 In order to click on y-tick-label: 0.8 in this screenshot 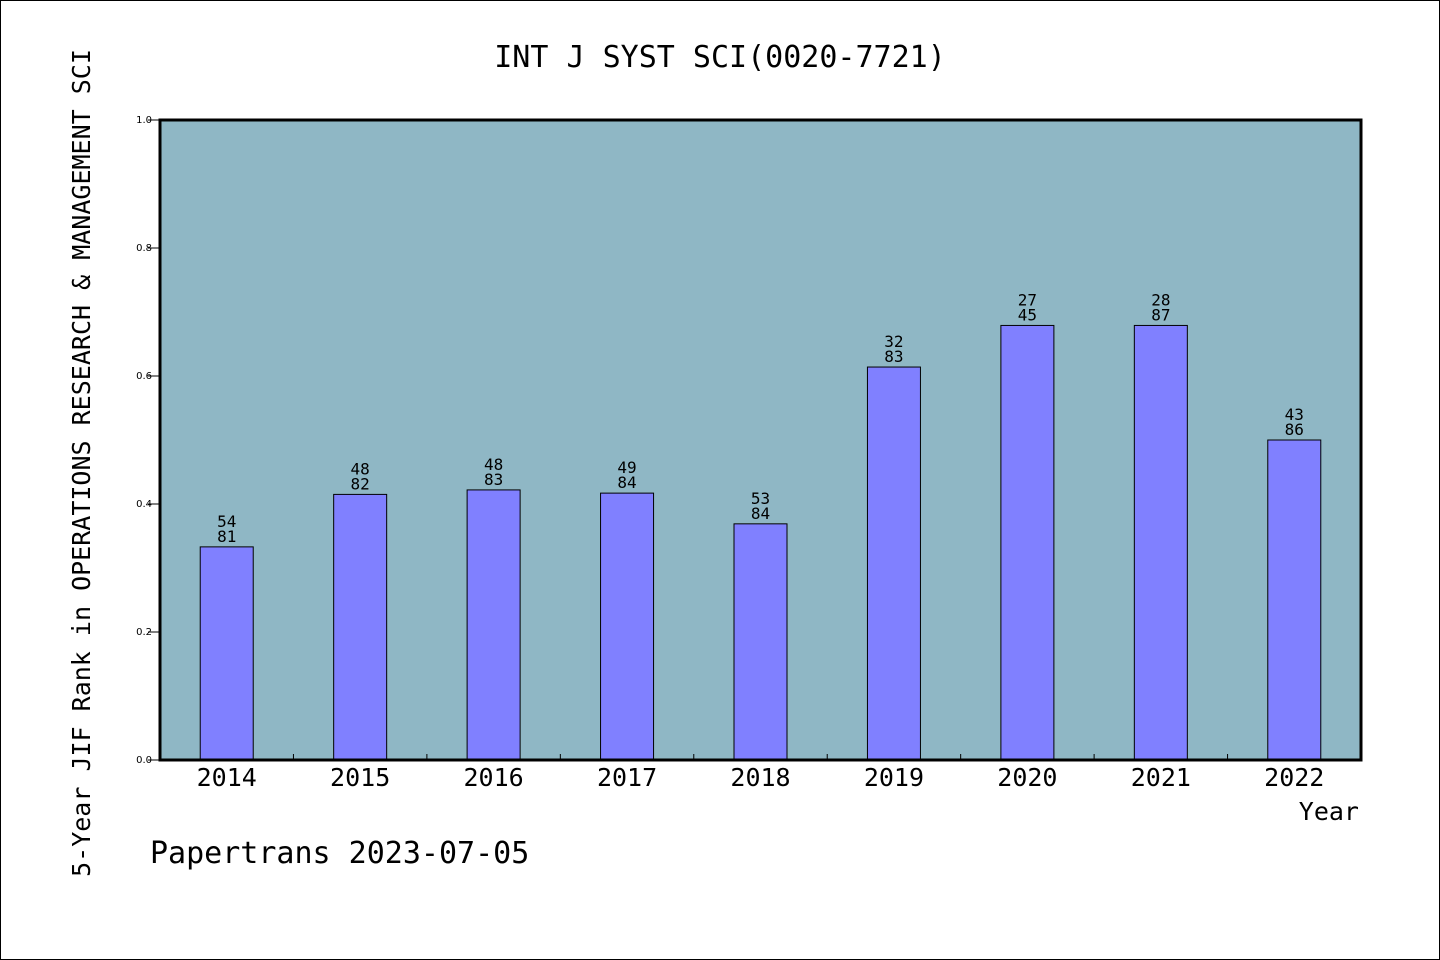, I will do `click(144, 248)`.